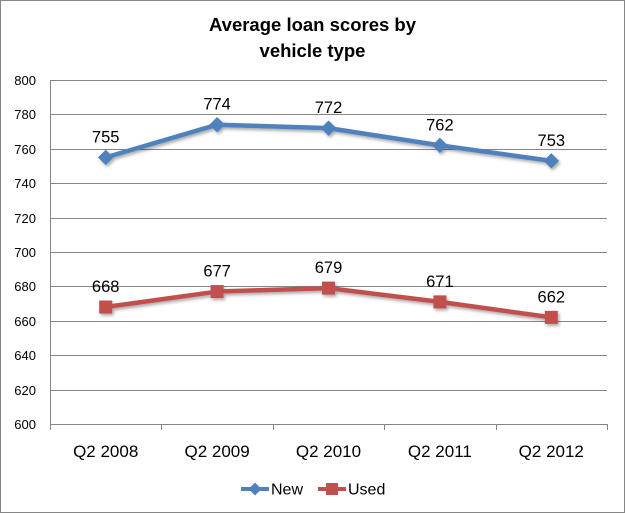 This screenshot has height=513, width=625. I want to click on y-tick-label: 760, so click(25, 149).